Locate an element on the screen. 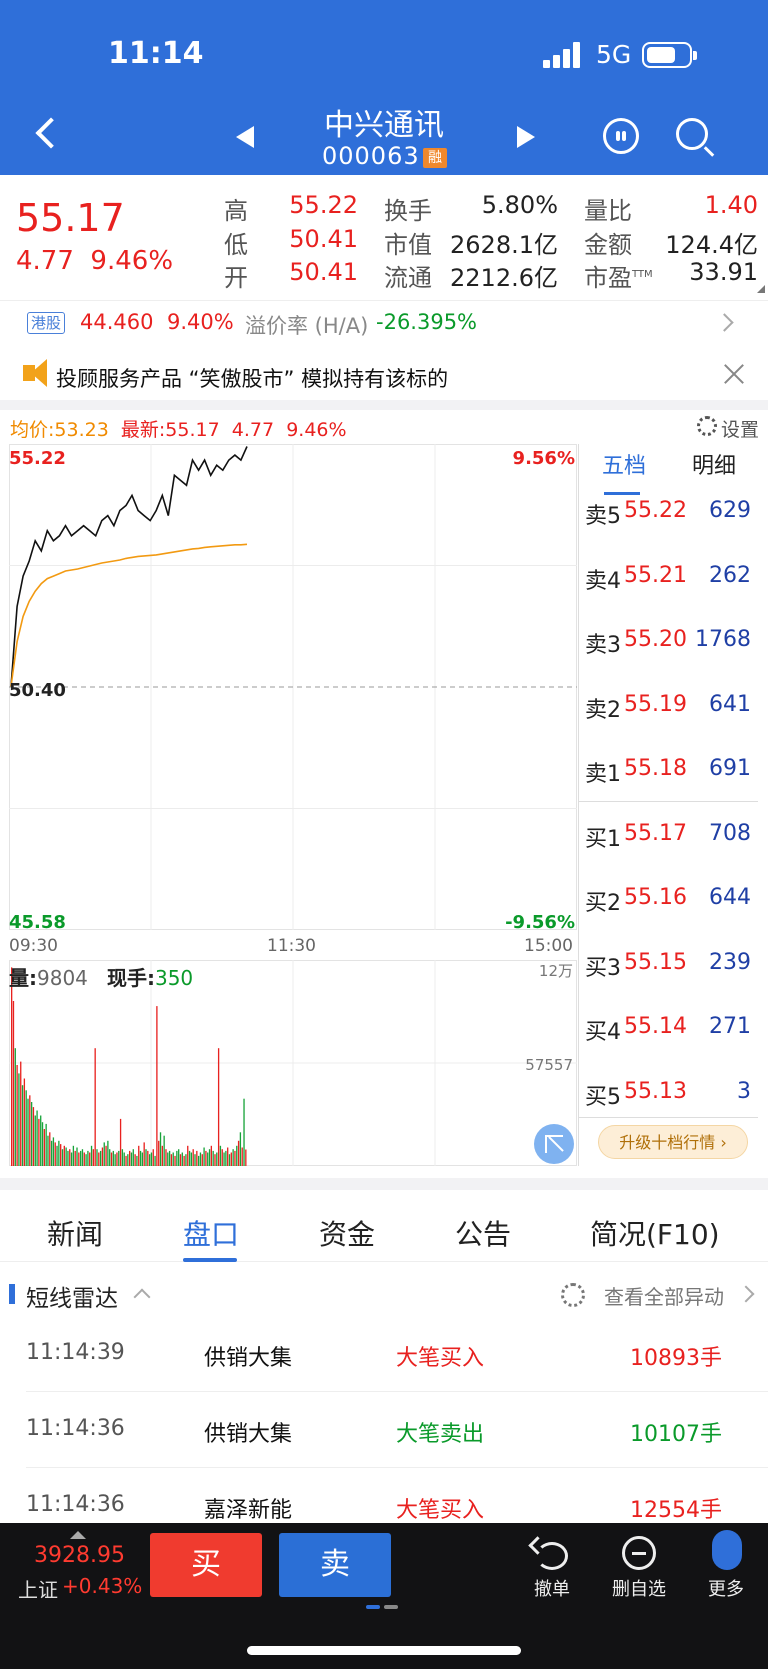 The image size is (768, 1669). undo-icon is located at coordinates (552, 1556).